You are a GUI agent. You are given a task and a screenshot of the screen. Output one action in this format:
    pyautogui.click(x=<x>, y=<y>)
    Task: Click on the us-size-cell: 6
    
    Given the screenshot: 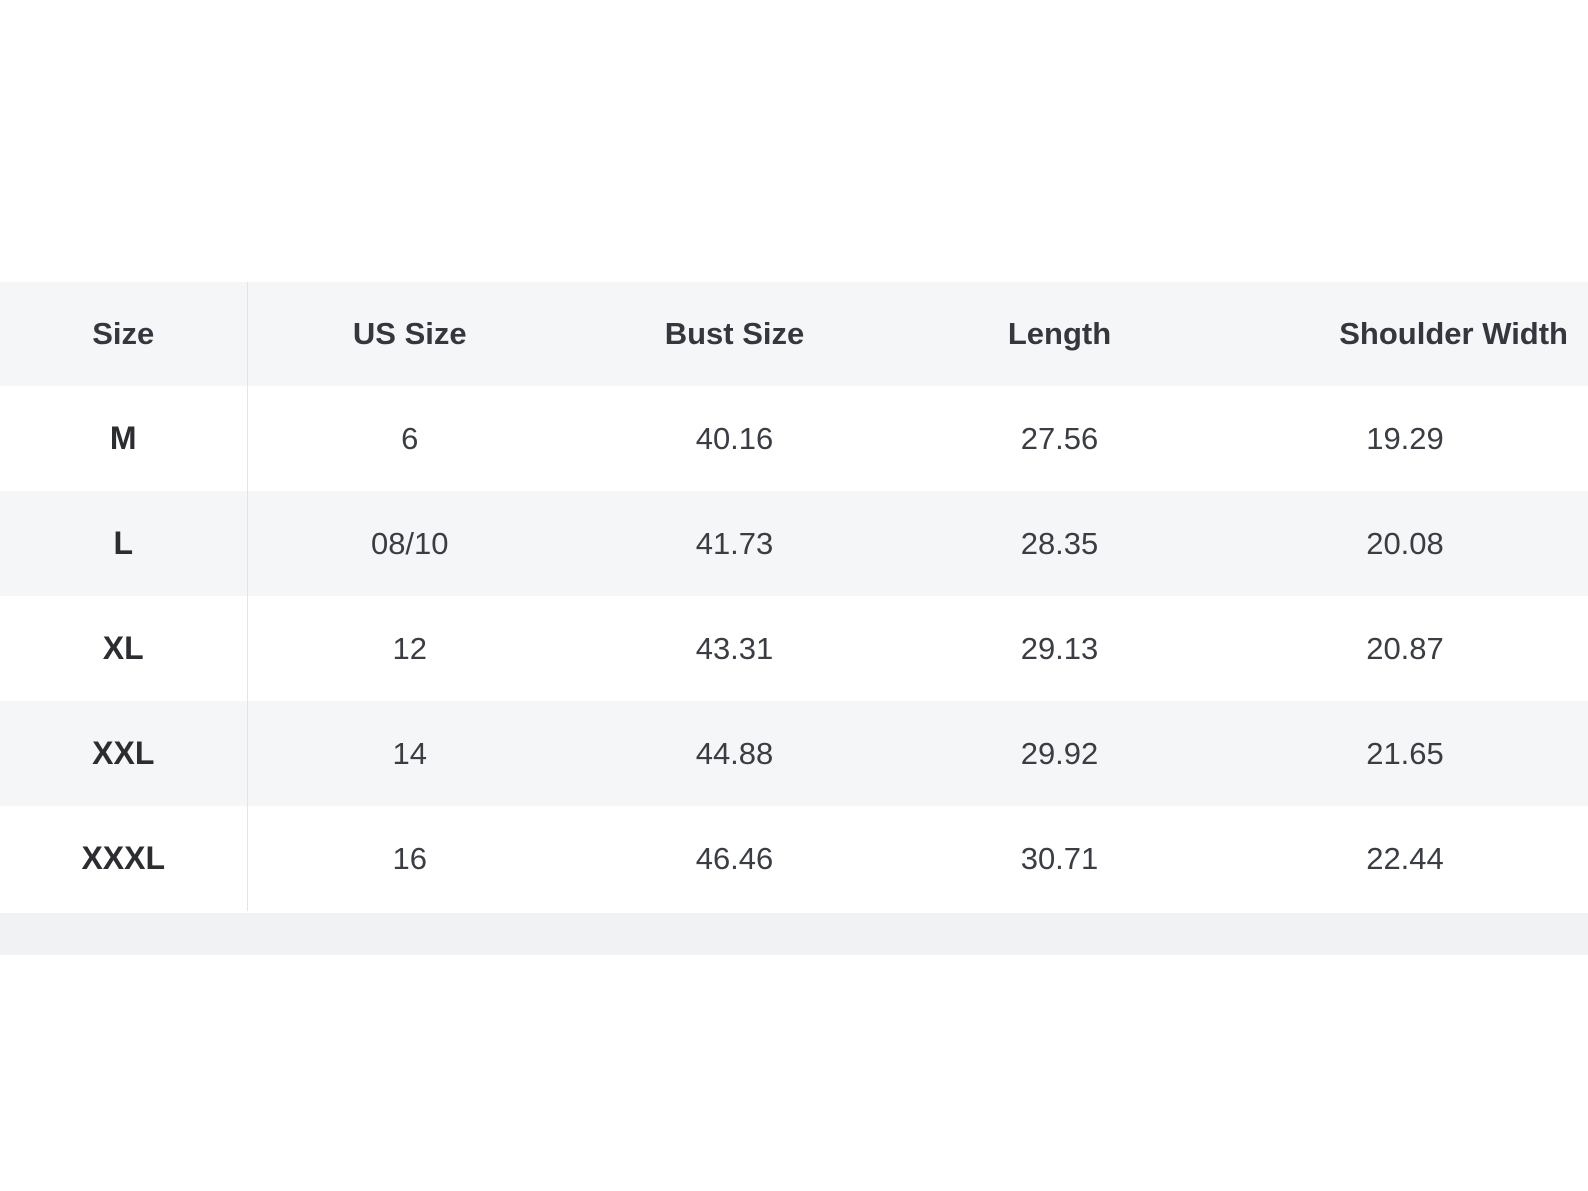 What is the action you would take?
    pyautogui.click(x=410, y=438)
    